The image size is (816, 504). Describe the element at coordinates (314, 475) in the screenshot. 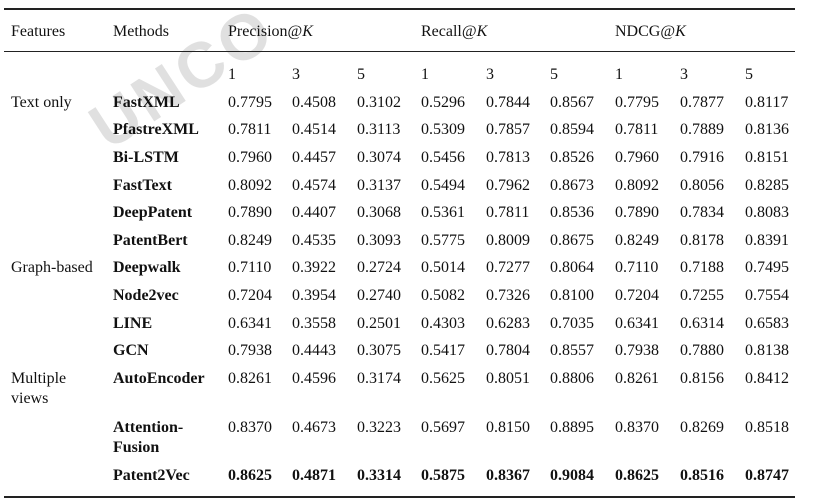

I see `cell-value: 0.4871` at that location.